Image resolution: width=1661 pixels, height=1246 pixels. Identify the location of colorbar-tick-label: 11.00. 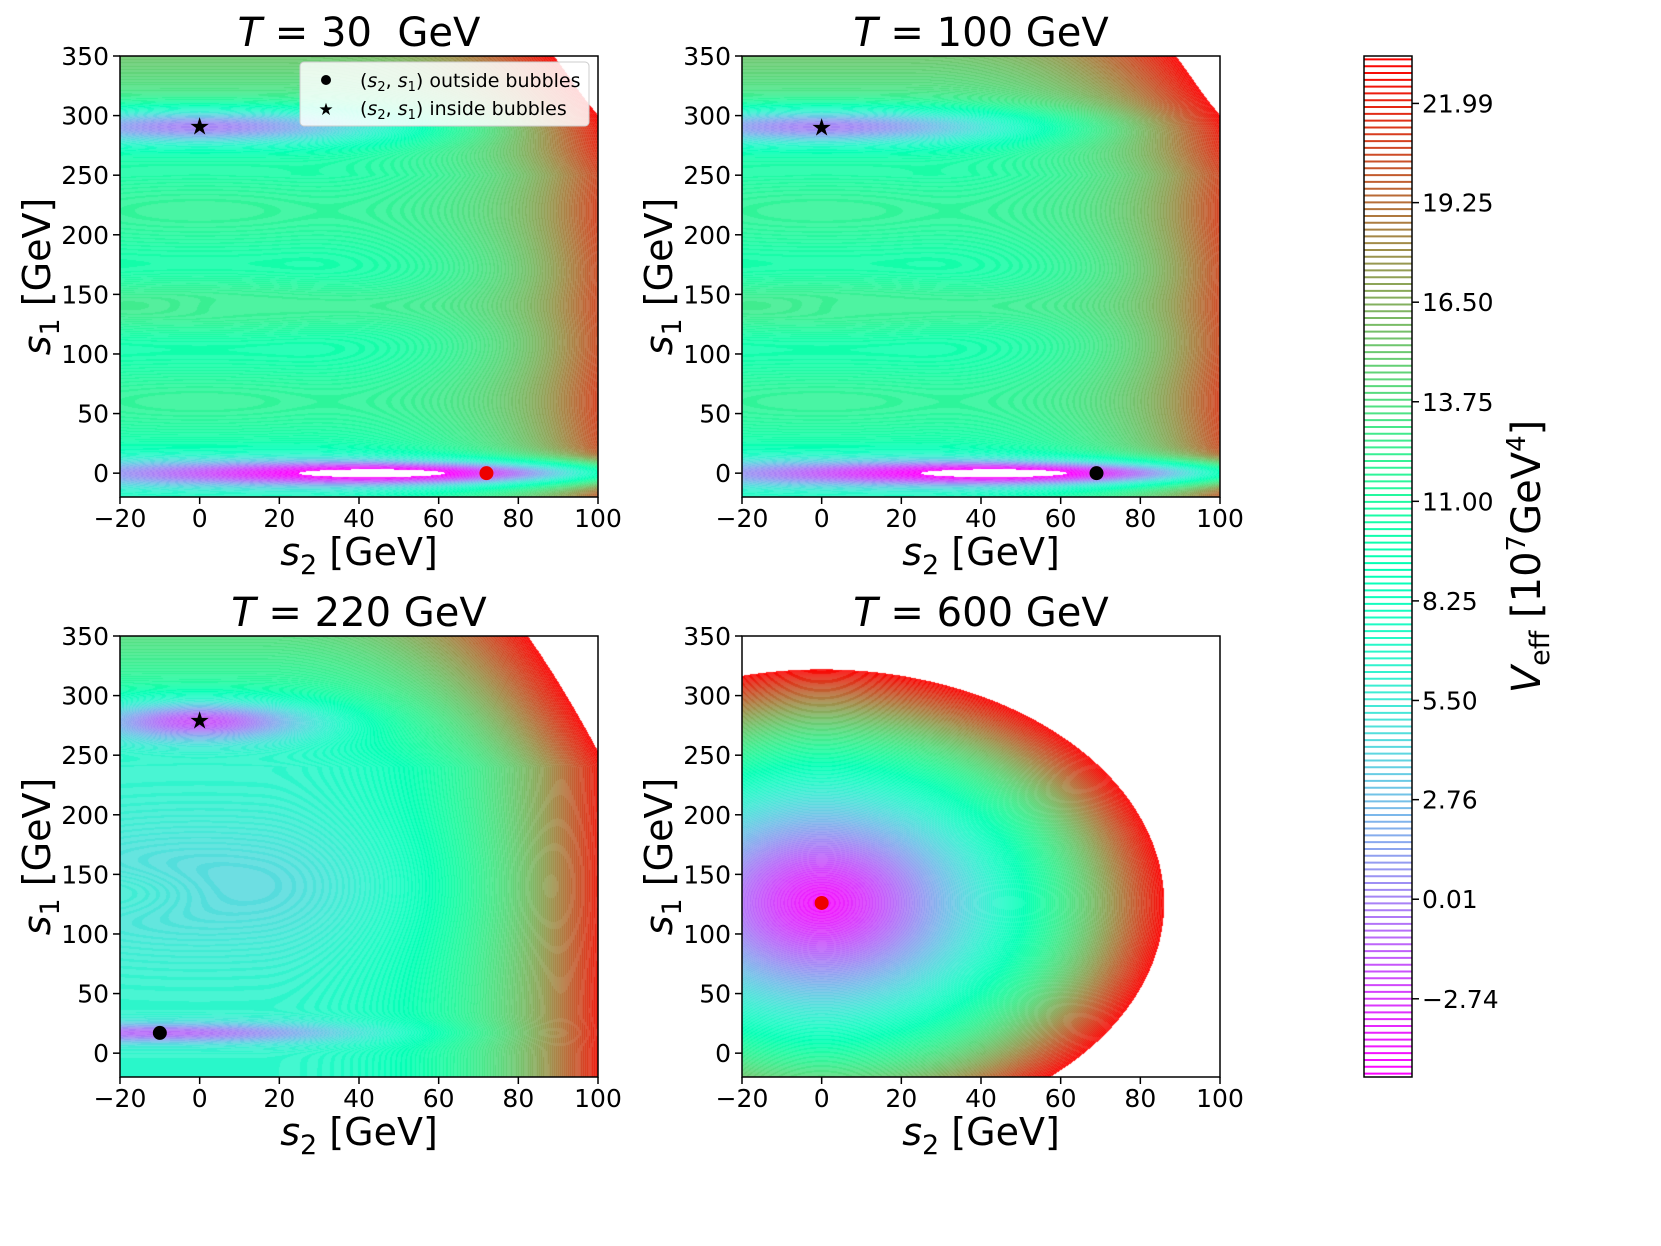
(1458, 501).